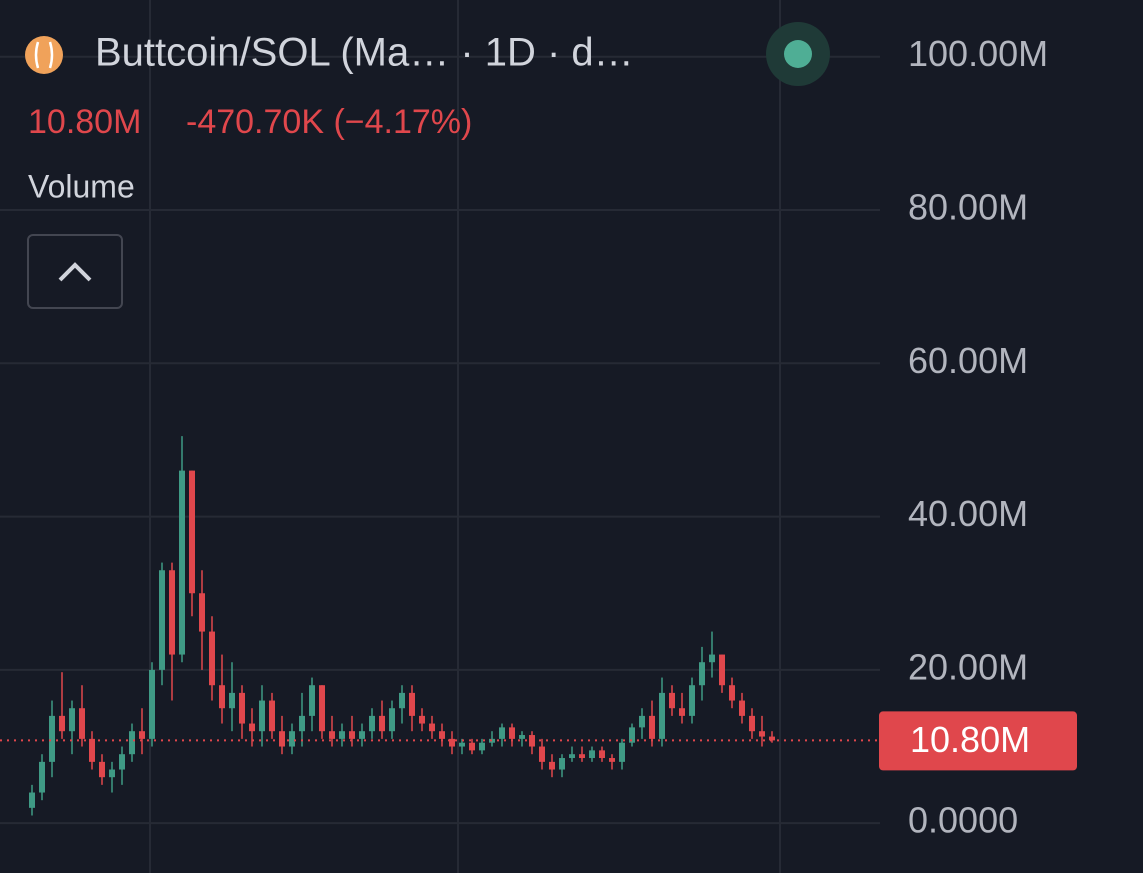 Image resolution: width=1143 pixels, height=873 pixels. Describe the element at coordinates (968, 513) in the screenshot. I see `y-tick-label: 40.00M` at that location.